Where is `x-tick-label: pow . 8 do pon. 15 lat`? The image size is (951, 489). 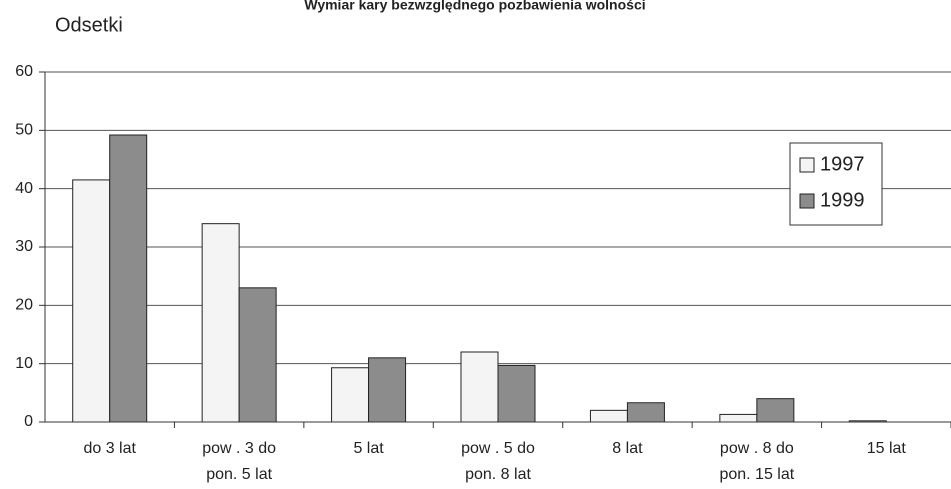
x-tick-label: pow . 8 do pon. 15 lat is located at coordinates (757, 461).